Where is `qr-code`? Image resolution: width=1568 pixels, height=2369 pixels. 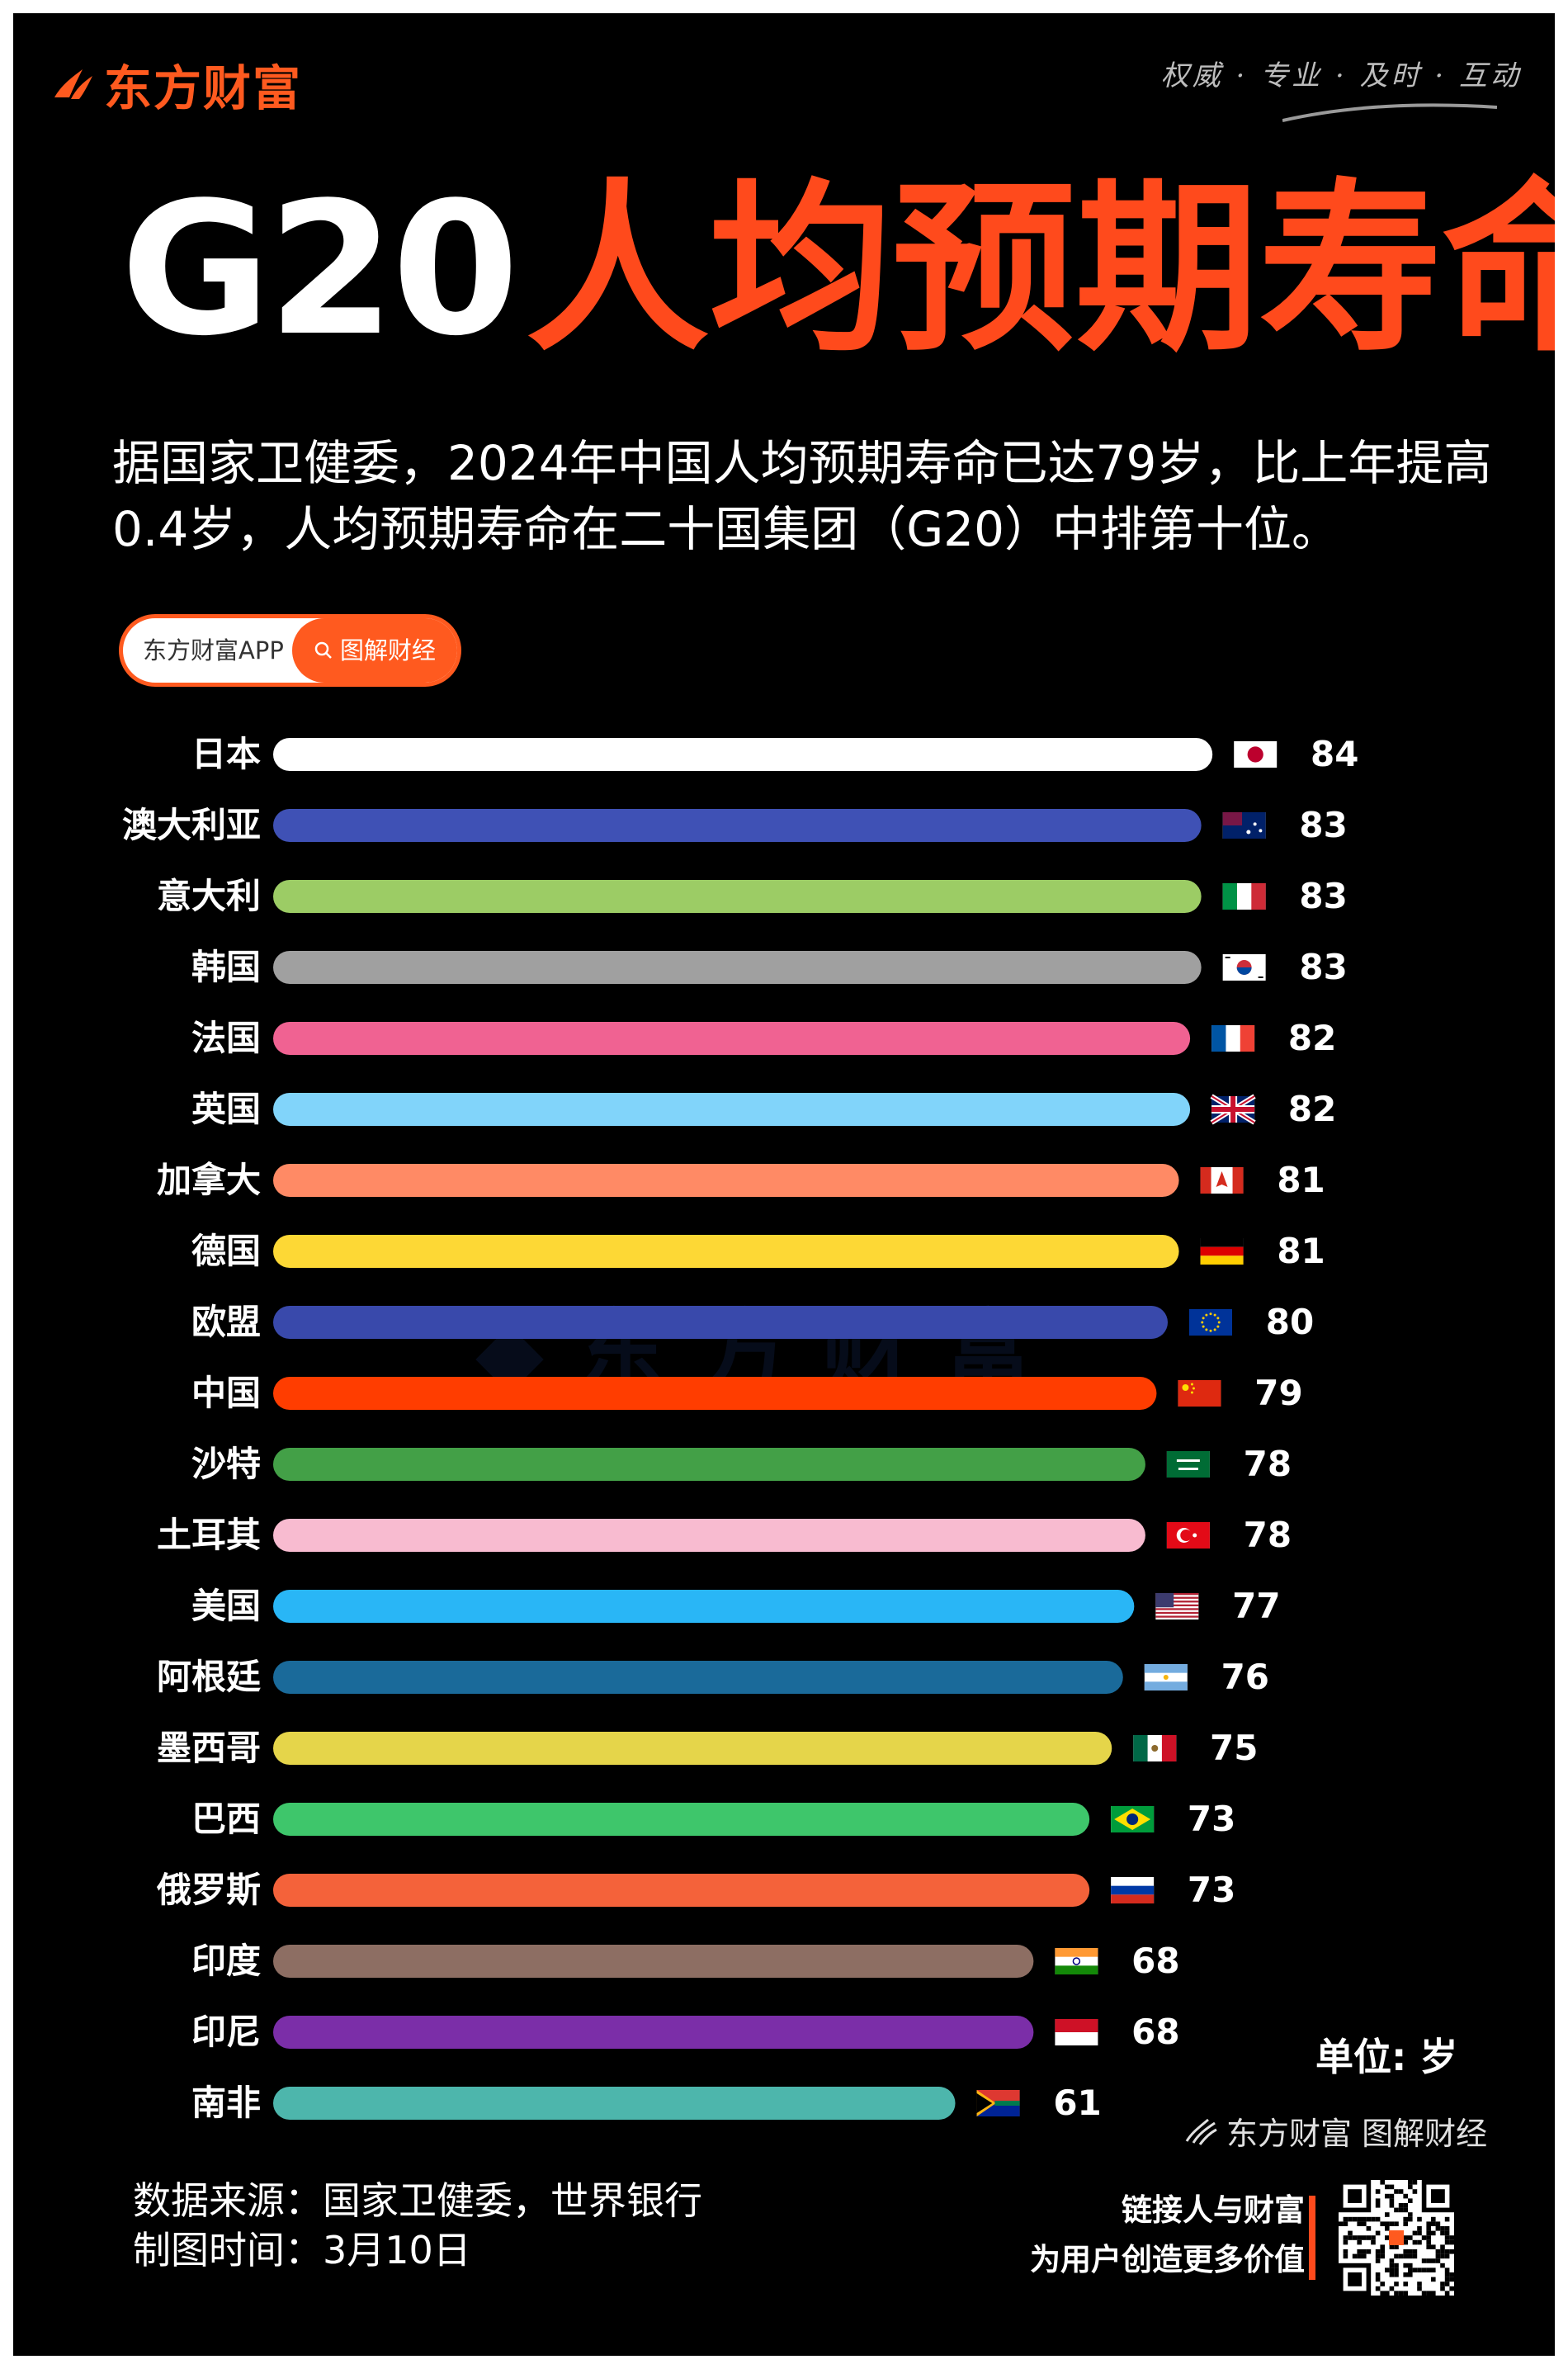
qr-code is located at coordinates (1396, 2238).